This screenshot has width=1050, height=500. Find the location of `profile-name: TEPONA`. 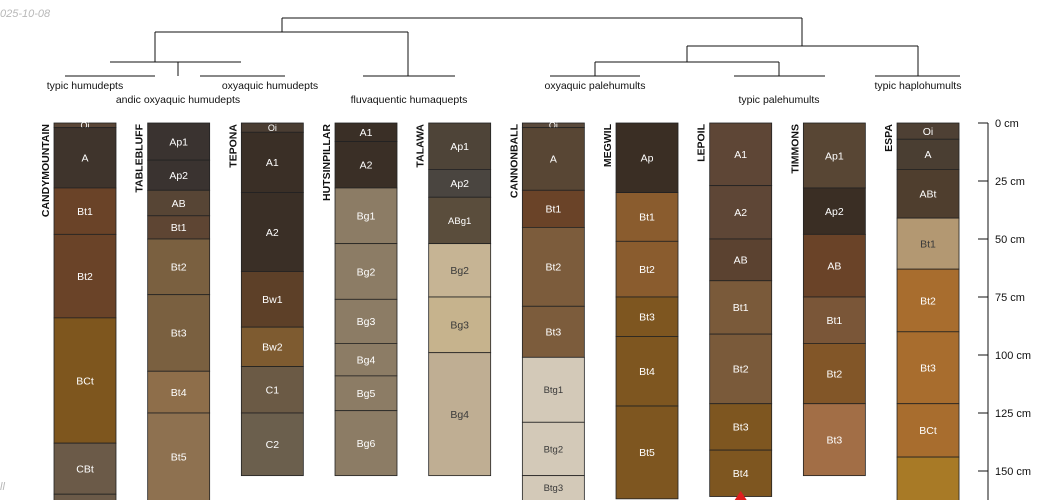

profile-name: TEPONA is located at coordinates (233, 146).